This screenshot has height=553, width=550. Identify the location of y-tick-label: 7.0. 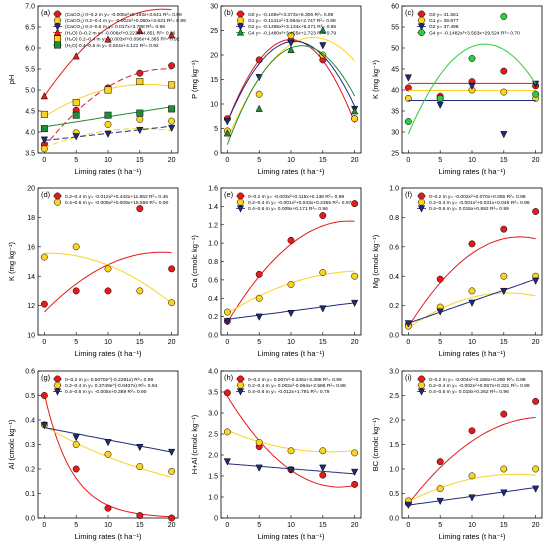
(30, 7).